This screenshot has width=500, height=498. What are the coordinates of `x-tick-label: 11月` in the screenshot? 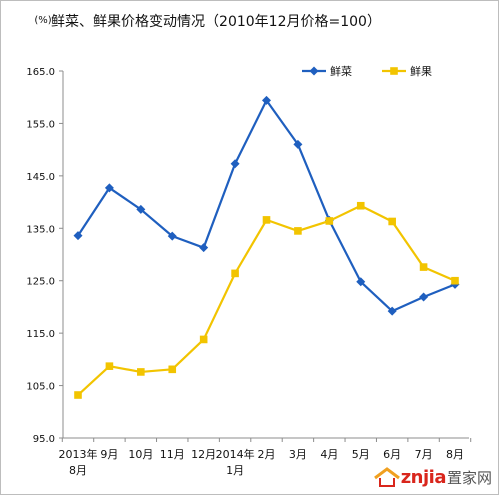 It's located at (172, 454).